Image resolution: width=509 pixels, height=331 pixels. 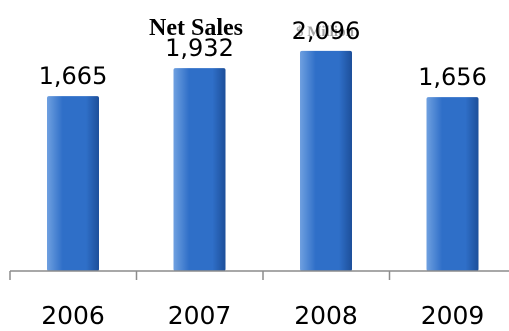 I want to click on chart-subtitle: $ Million, so click(x=325, y=32).